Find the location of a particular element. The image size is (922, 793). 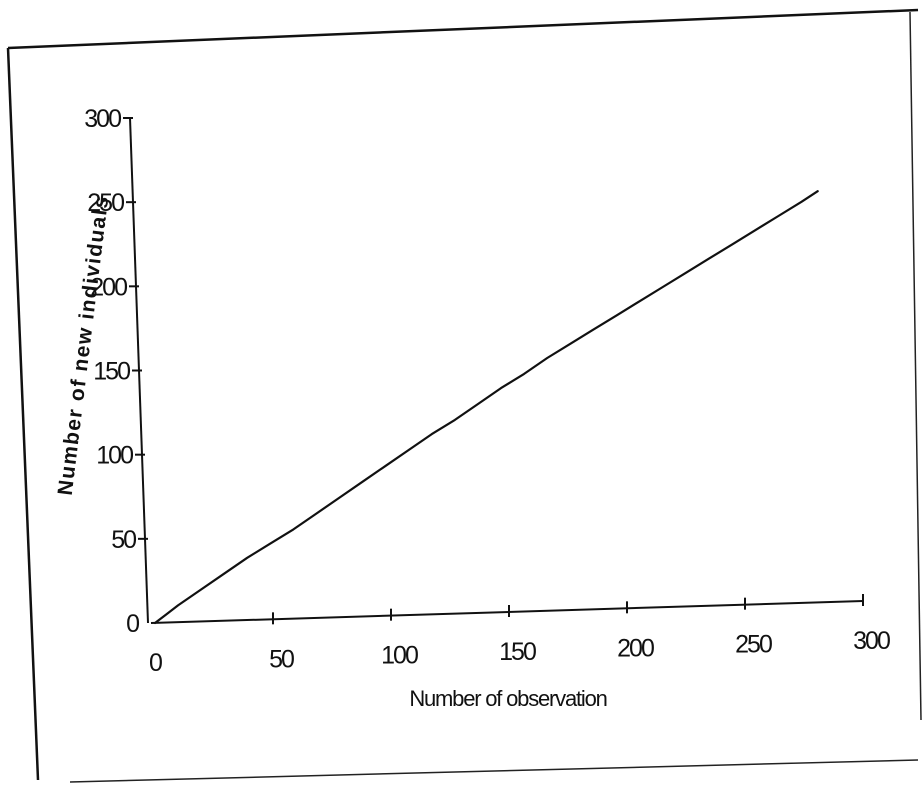

x-axis-line is located at coordinates (507, 612).